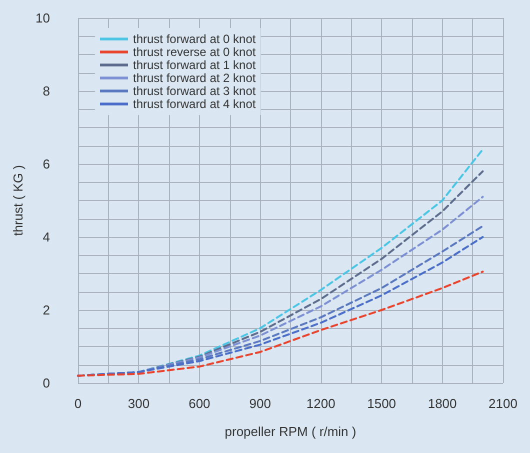  I want to click on y-tick-label: 0, so click(46, 383).